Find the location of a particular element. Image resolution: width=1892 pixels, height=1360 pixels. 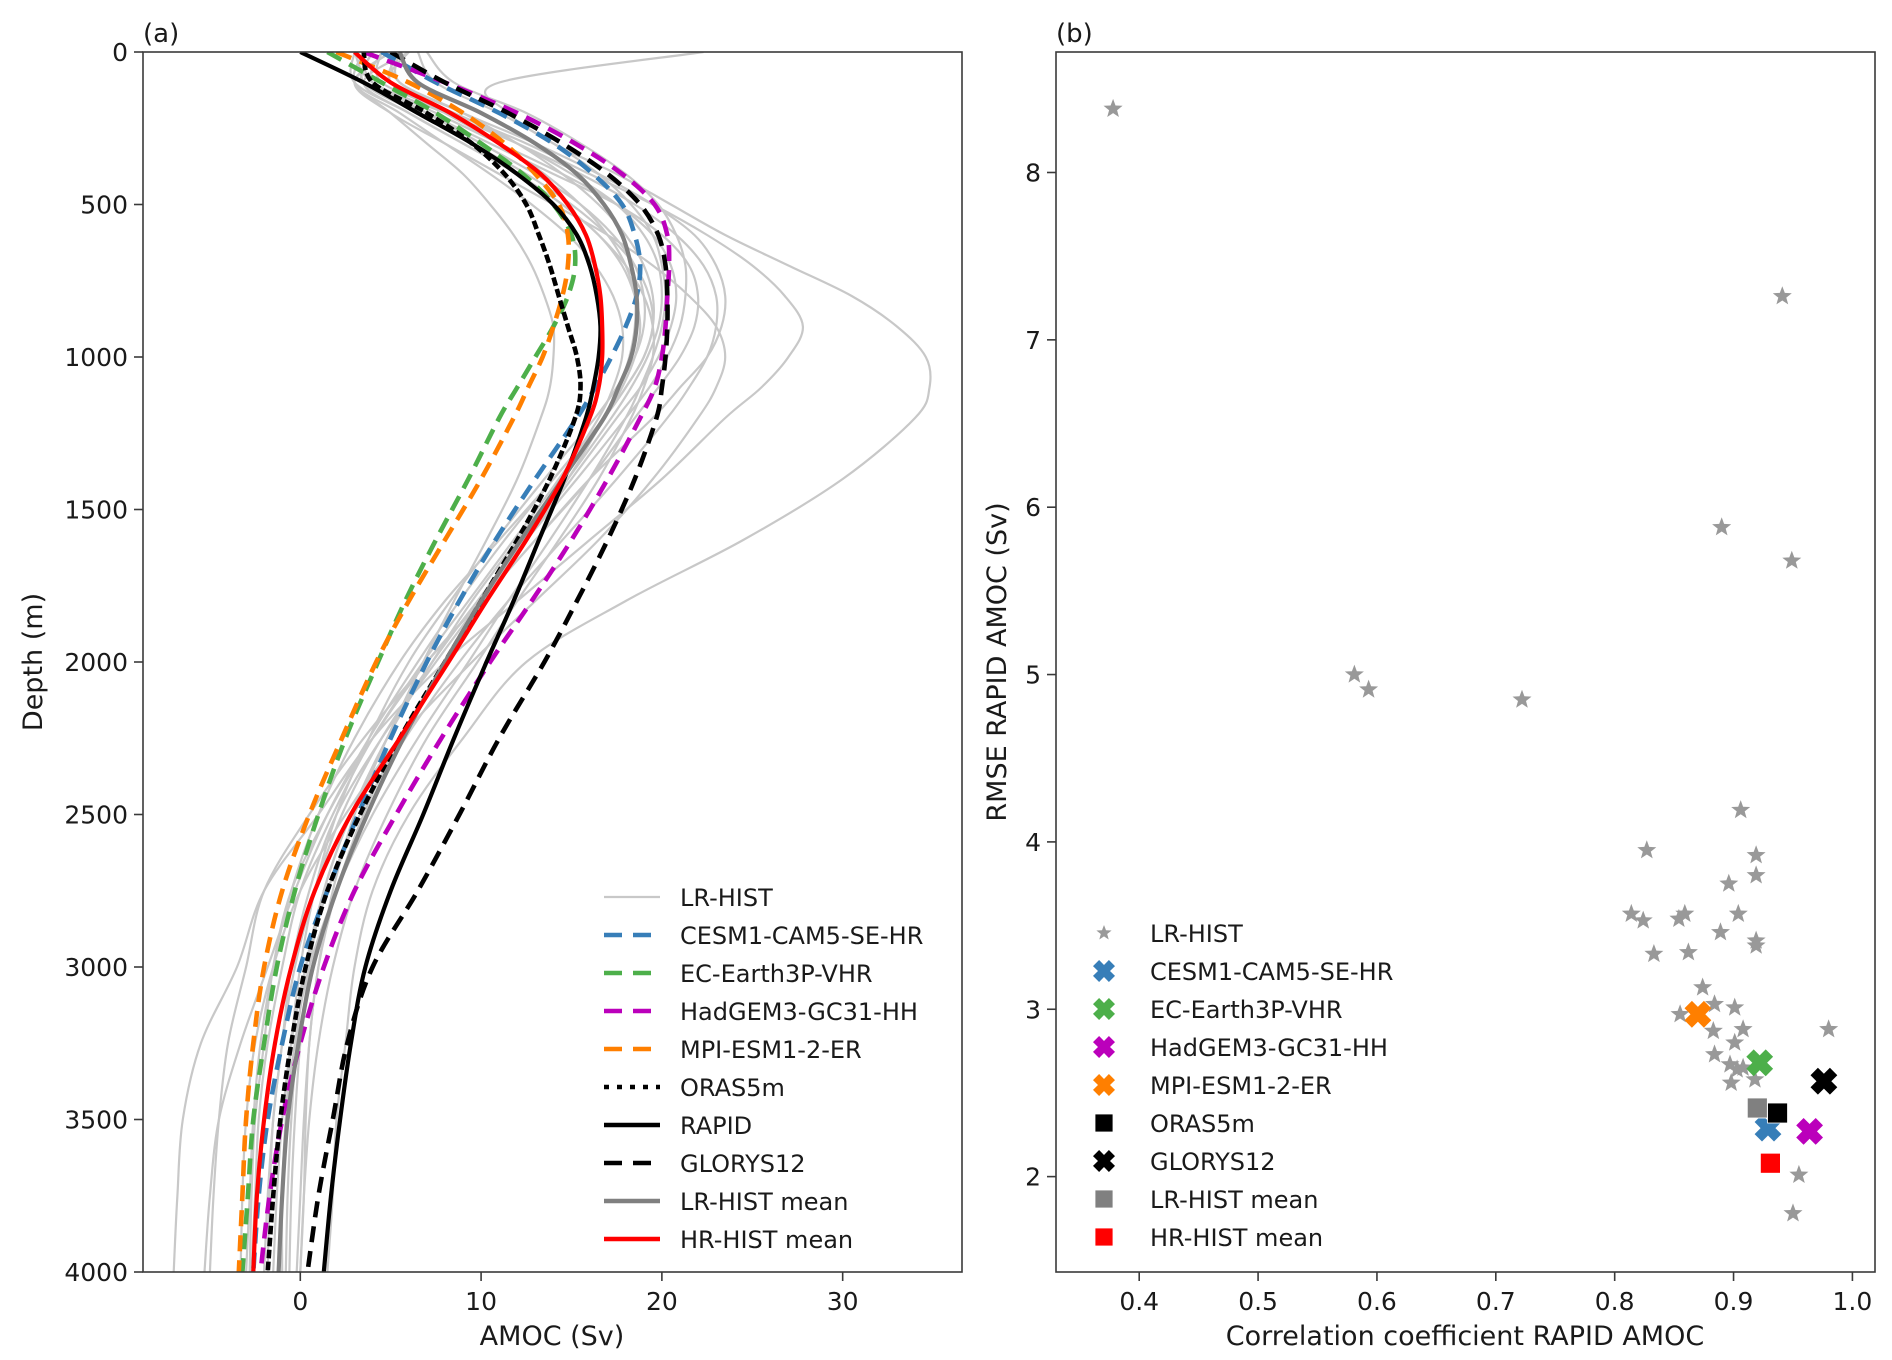

x-tick-label: 0.8 is located at coordinates (1615, 1301).